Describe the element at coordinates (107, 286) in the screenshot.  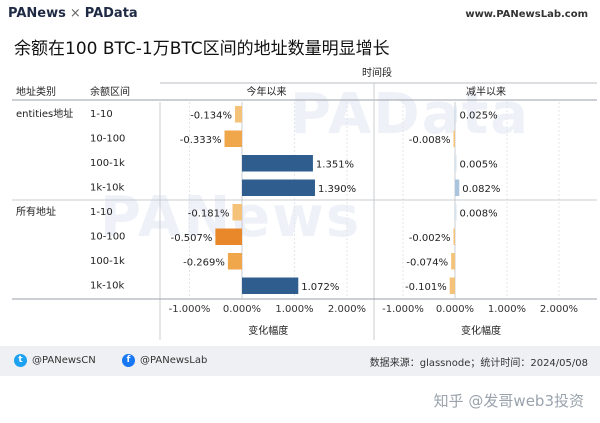
I see `range-label-1-3: 1k-10k` at that location.